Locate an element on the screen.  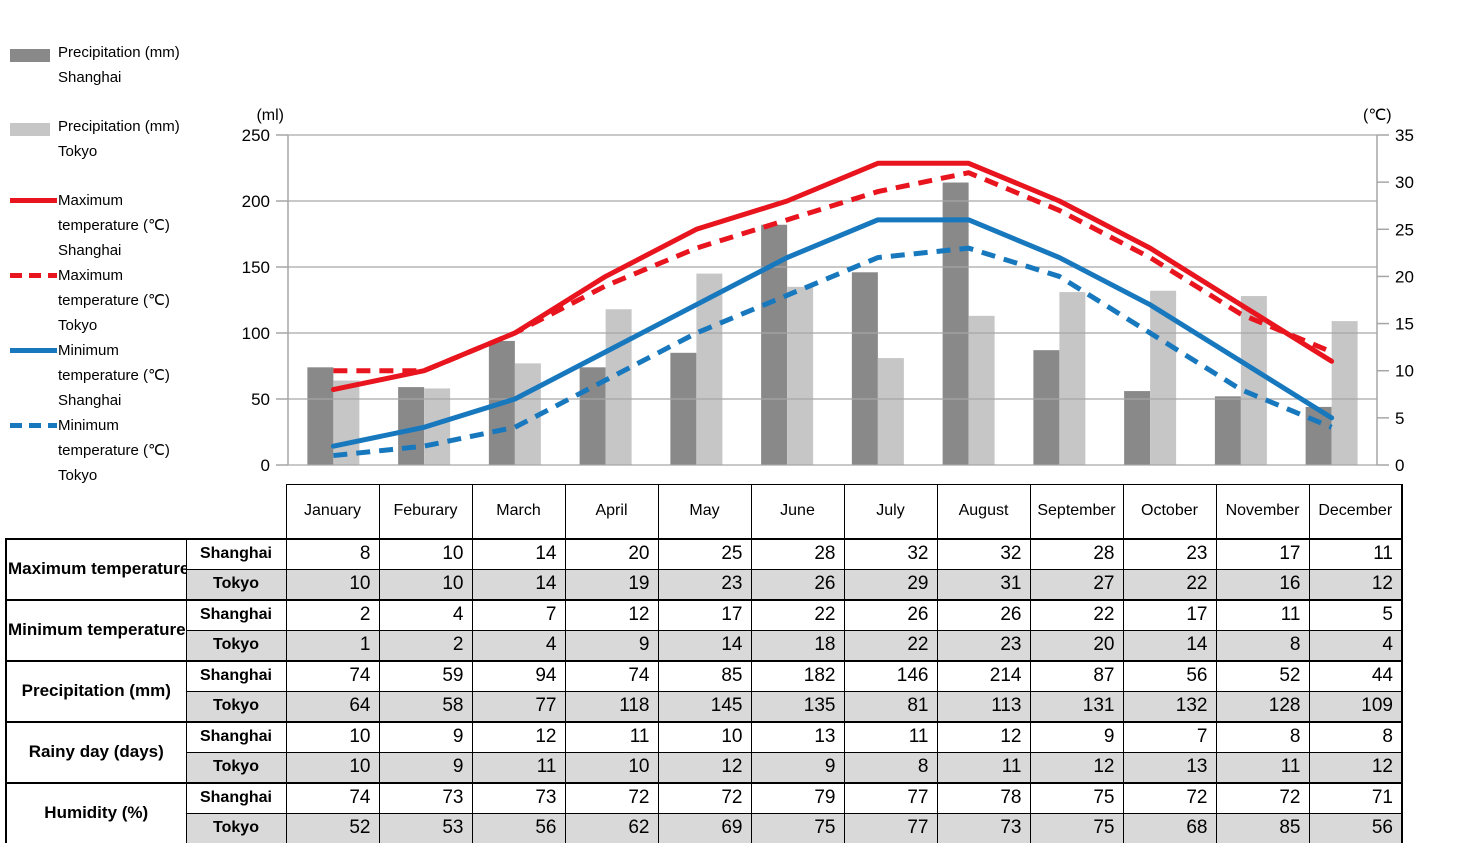
table-cell: 69 is located at coordinates (704, 827).